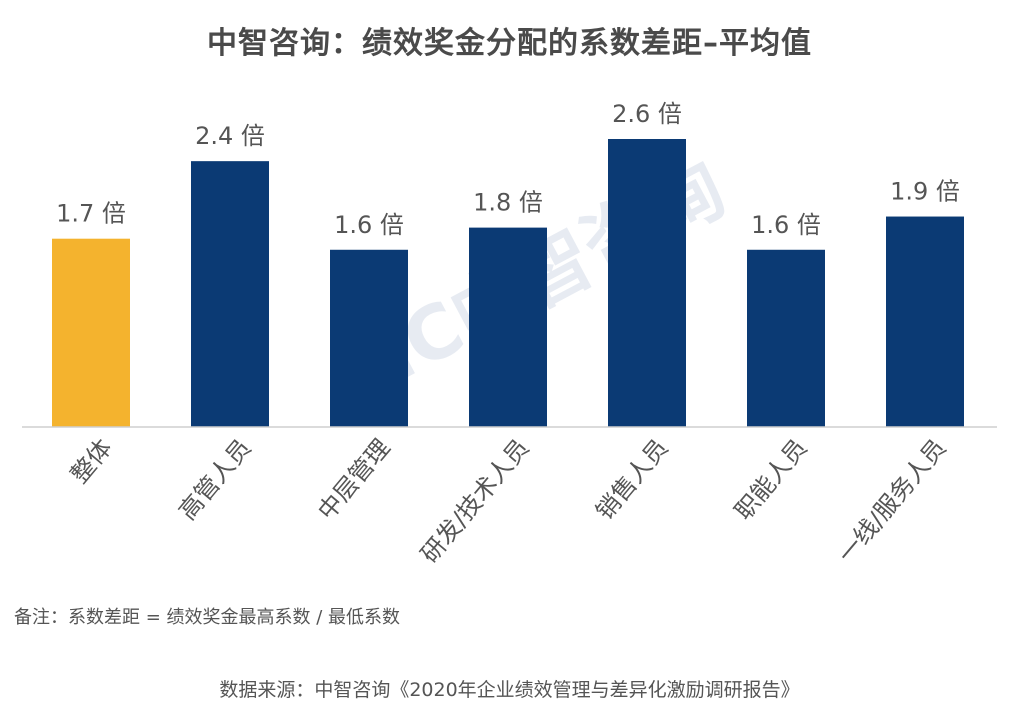  I want to click on data-label: 2.6 倍, so click(647, 114).